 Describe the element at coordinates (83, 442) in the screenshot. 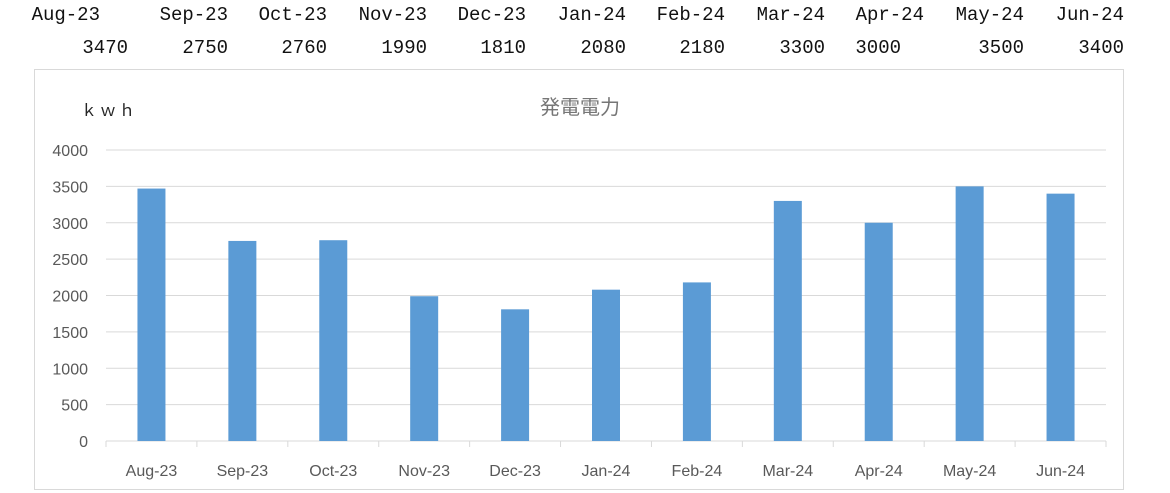

I see `y-tick-label: 0` at that location.